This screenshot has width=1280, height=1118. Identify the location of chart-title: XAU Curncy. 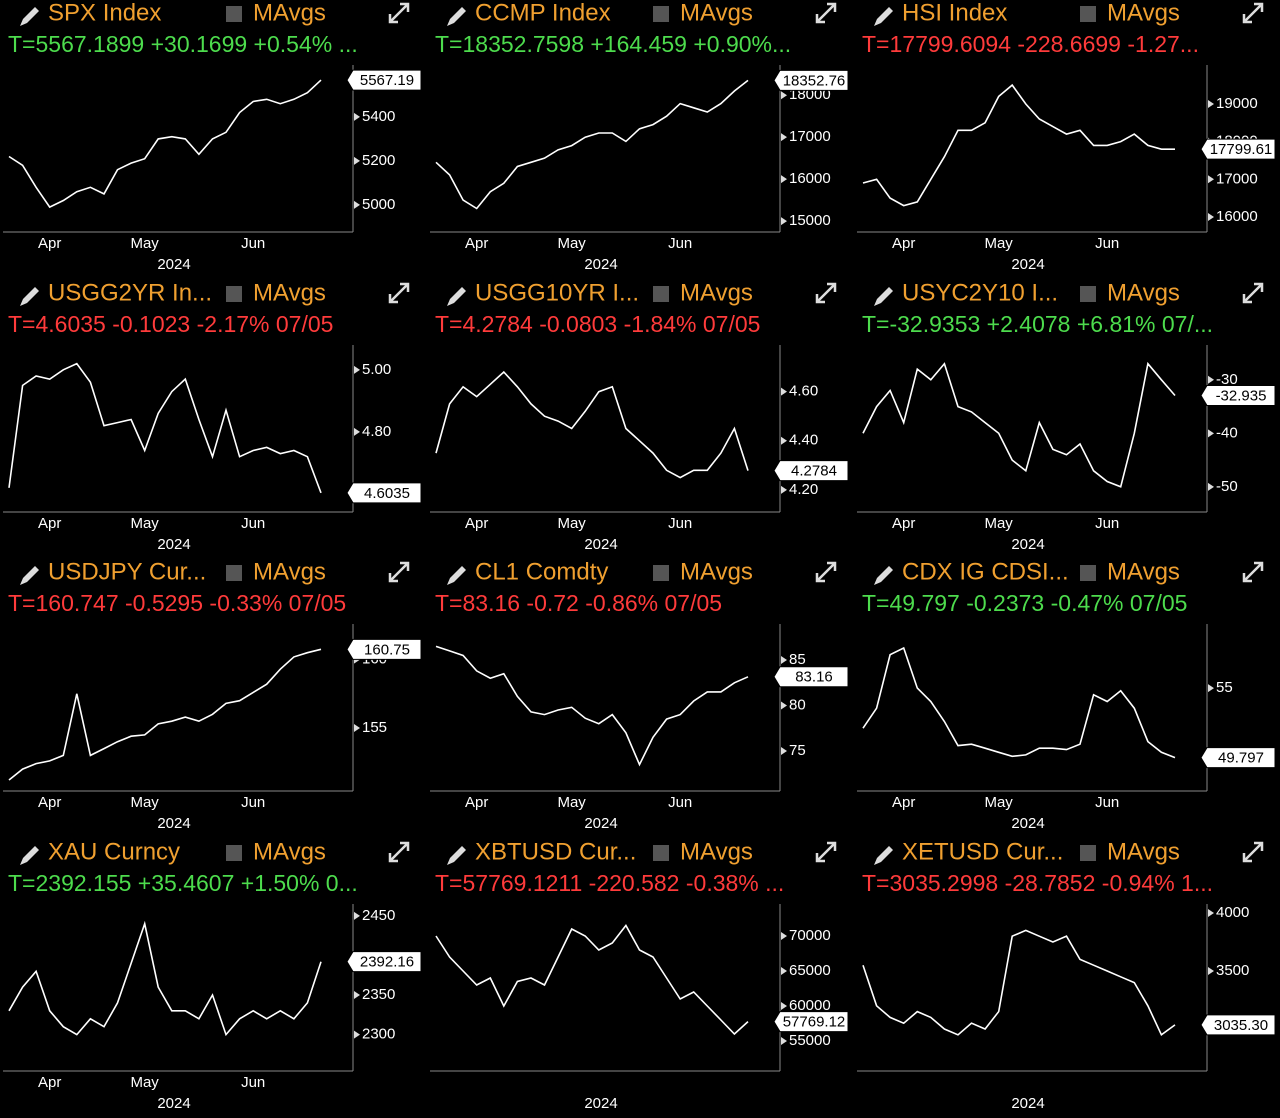
(114, 851).